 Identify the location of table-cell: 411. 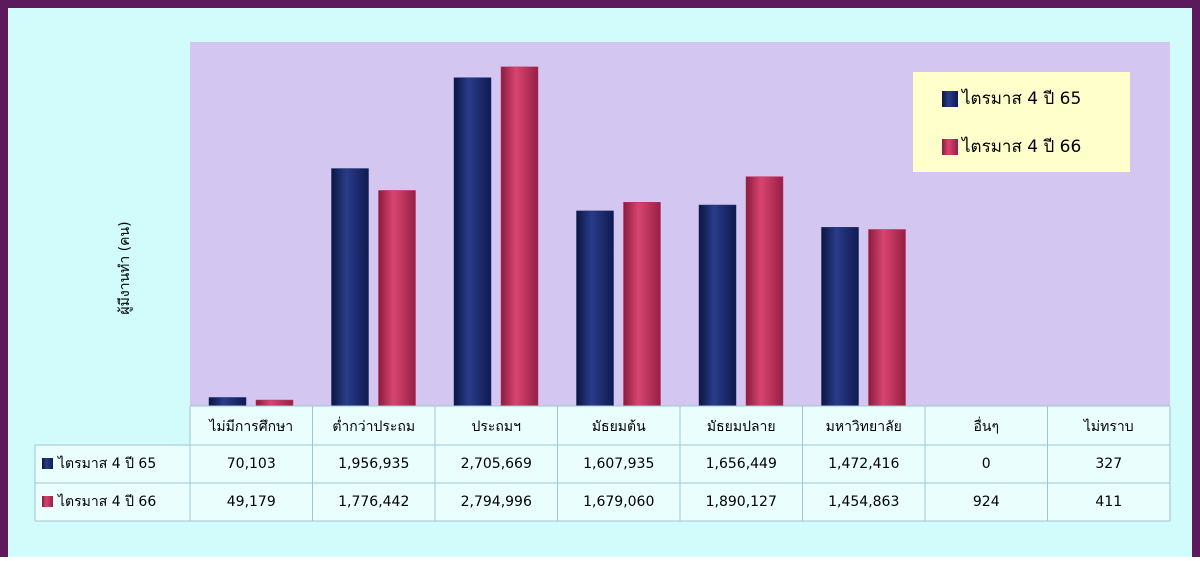
(1108, 502).